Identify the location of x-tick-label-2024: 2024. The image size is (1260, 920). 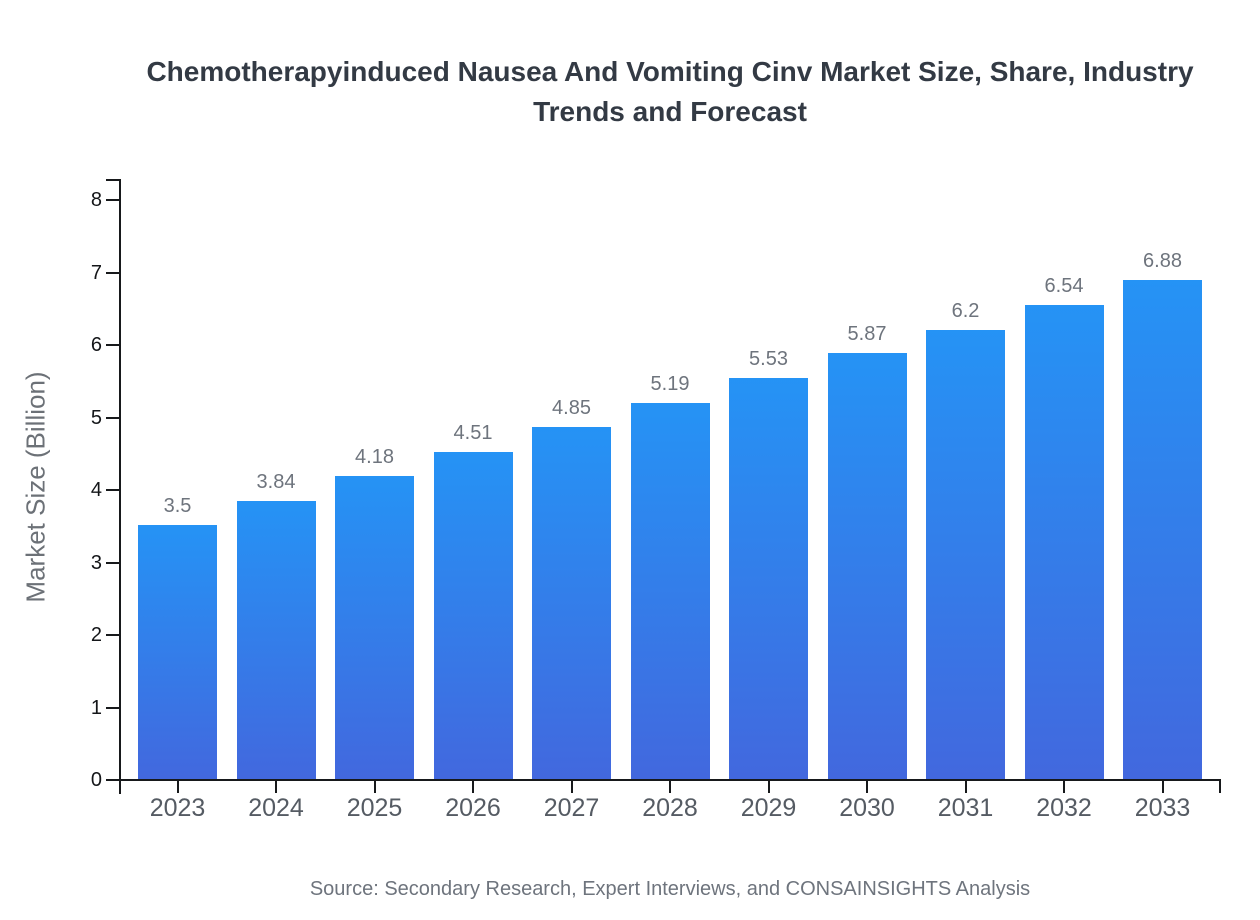
(276, 808).